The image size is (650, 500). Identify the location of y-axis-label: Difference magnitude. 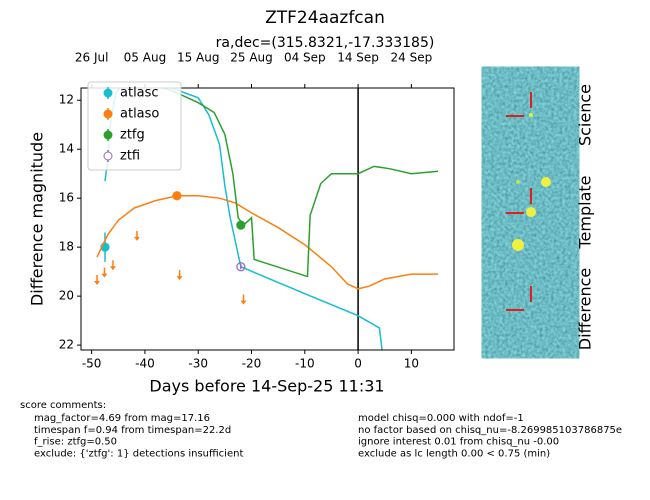
(37, 219).